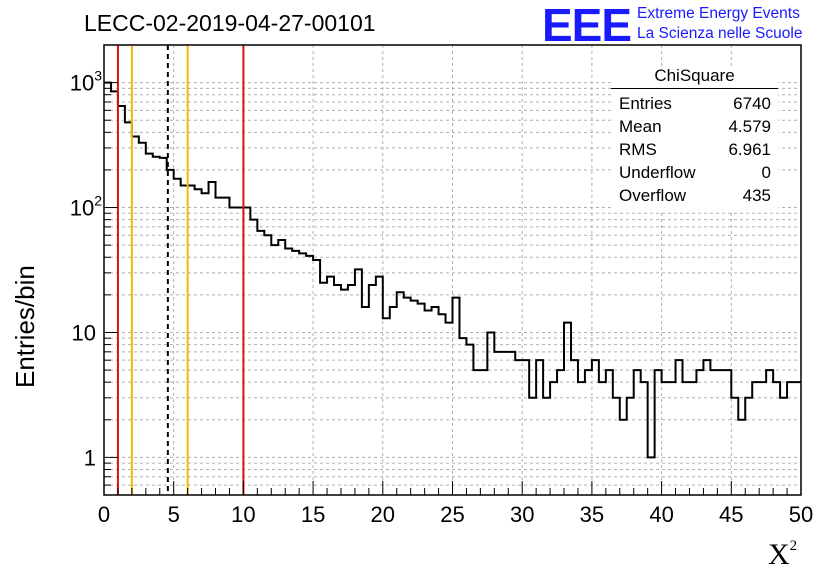 This screenshot has height=572, width=836. Describe the element at coordinates (587, 25) in the screenshot. I see `eee-logo: EEE` at that location.